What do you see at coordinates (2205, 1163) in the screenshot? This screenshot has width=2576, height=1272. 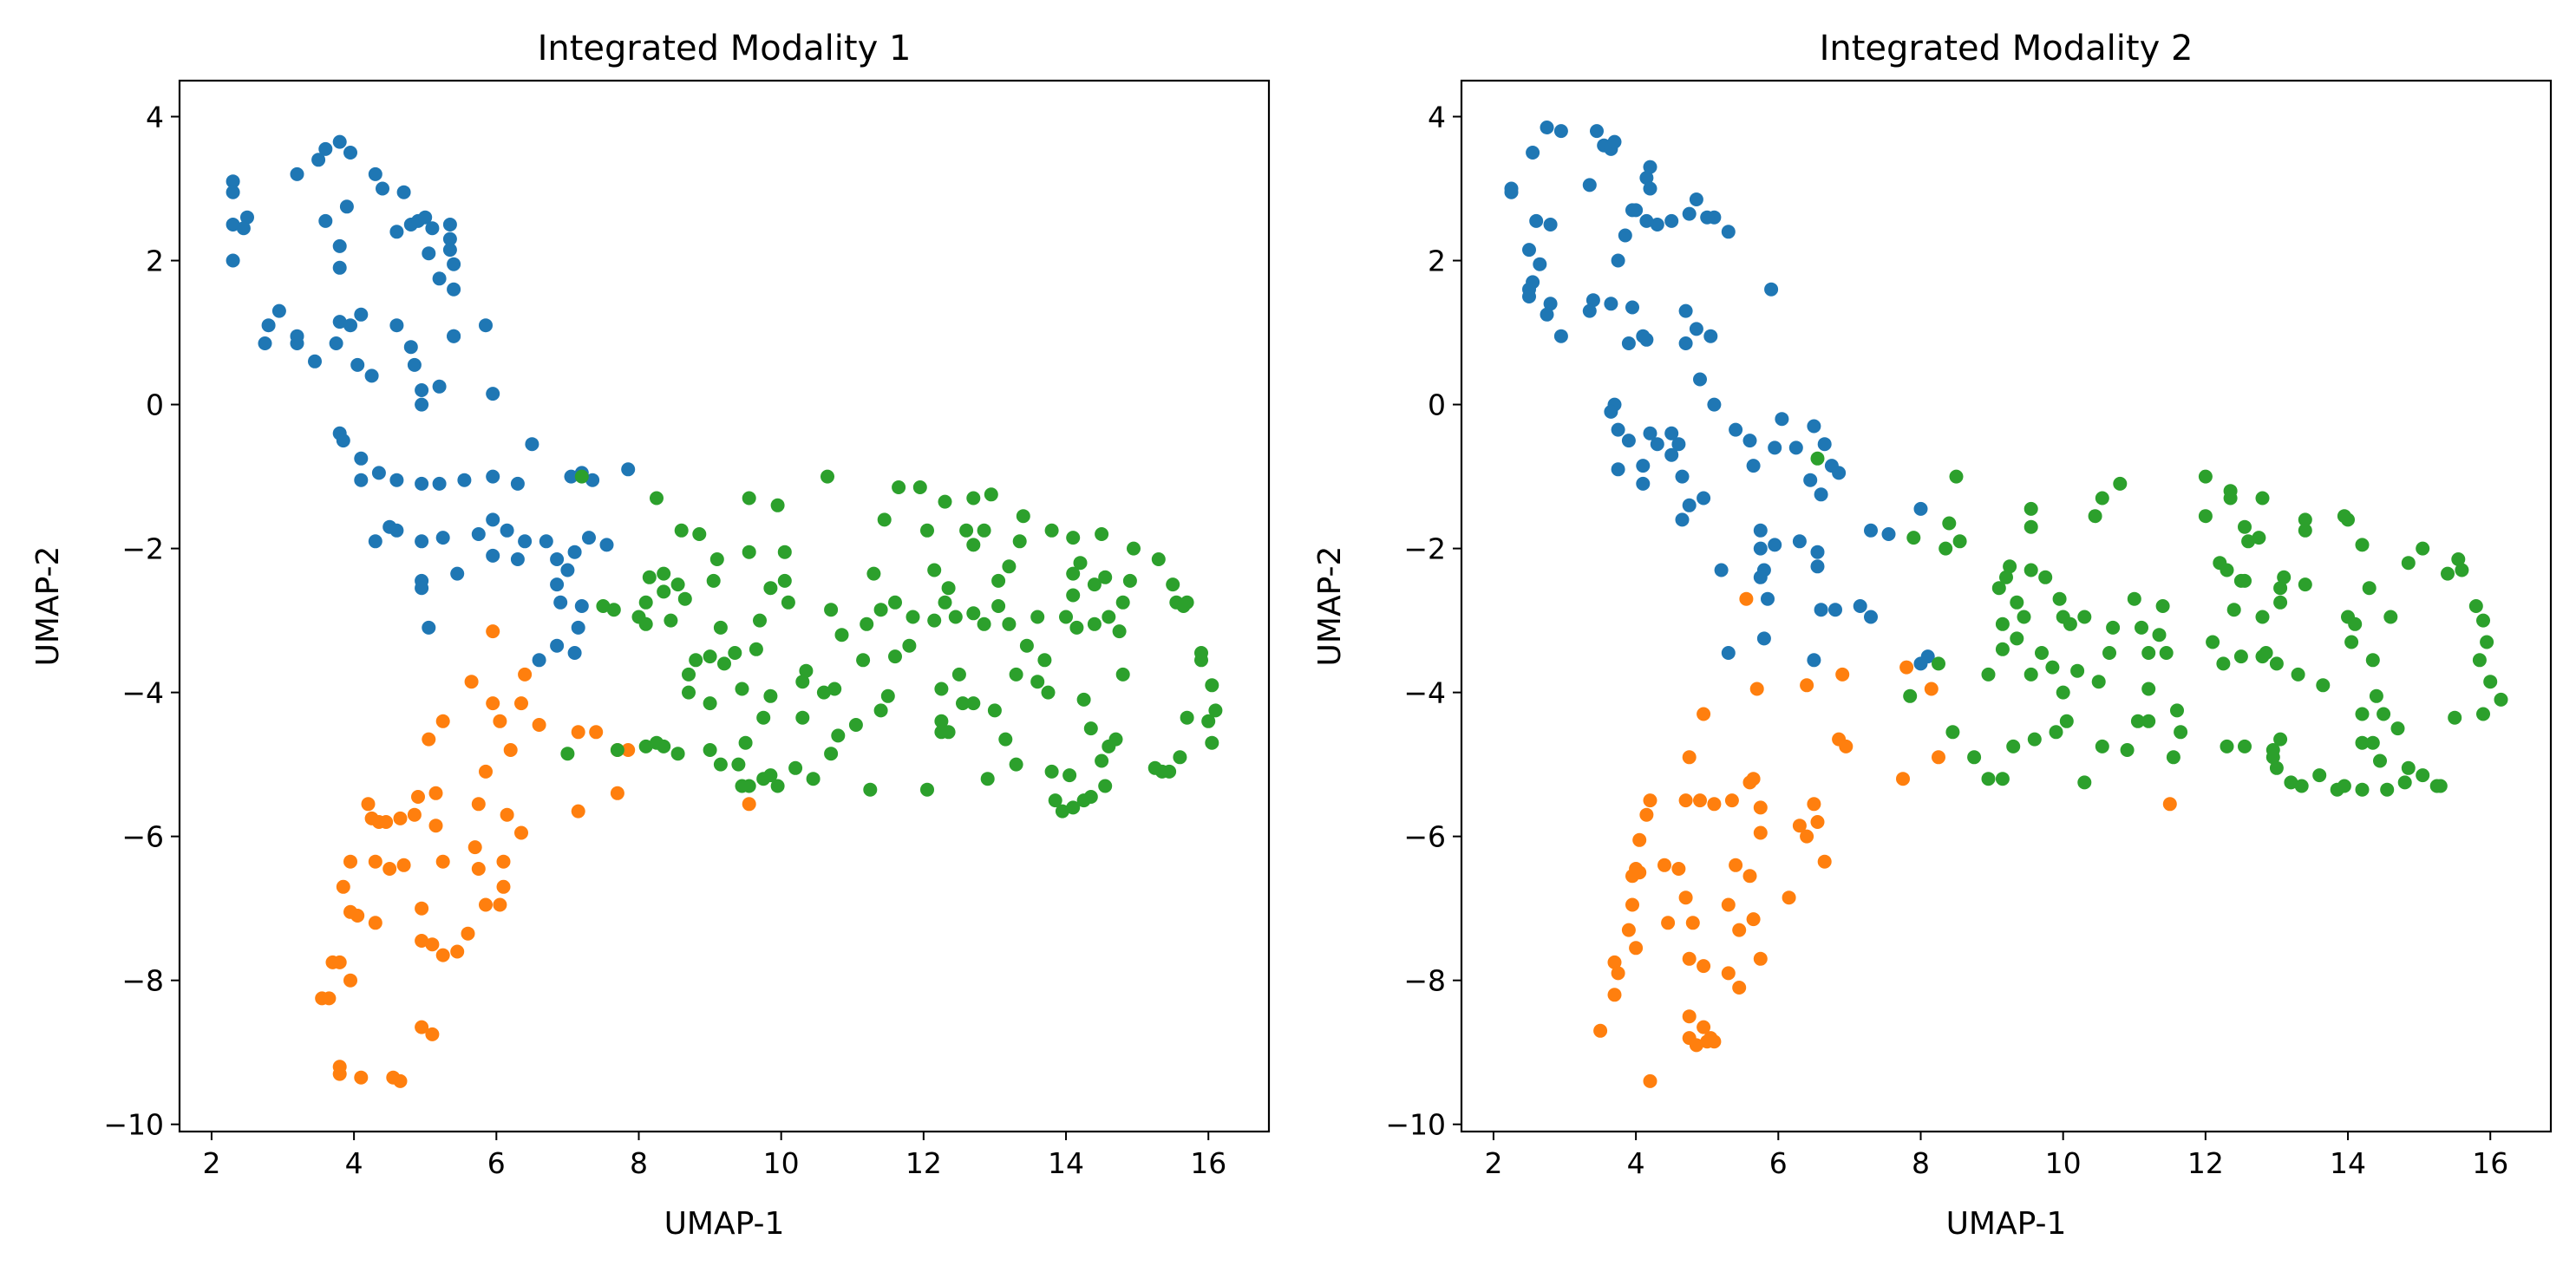 I see `x-tick-label: 12` at bounding box center [2205, 1163].